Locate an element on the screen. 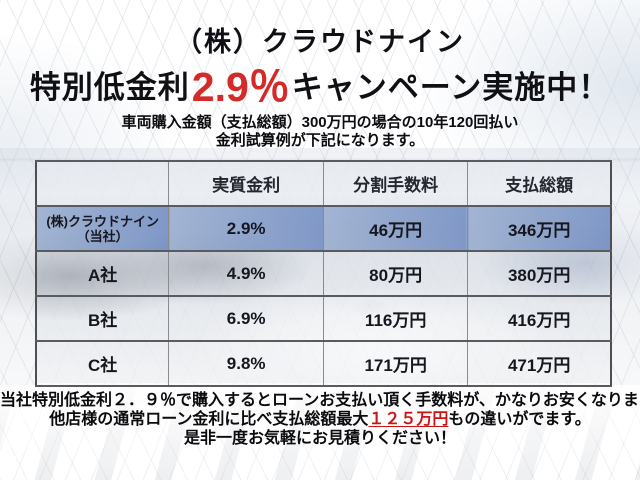 Image resolution: width=640 pixels, height=480 pixels. campaign-headline: 特別低金利2.9％キャンペーン実施中！ is located at coordinates (320, 83).